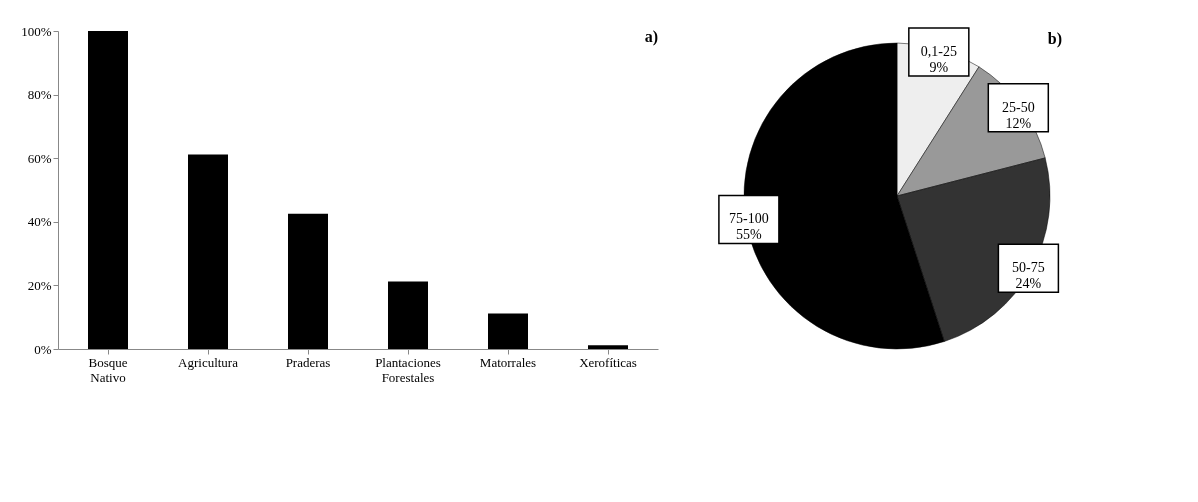  Describe the element at coordinates (508, 362) in the screenshot. I see `x-tick-label: Matorrales` at that location.